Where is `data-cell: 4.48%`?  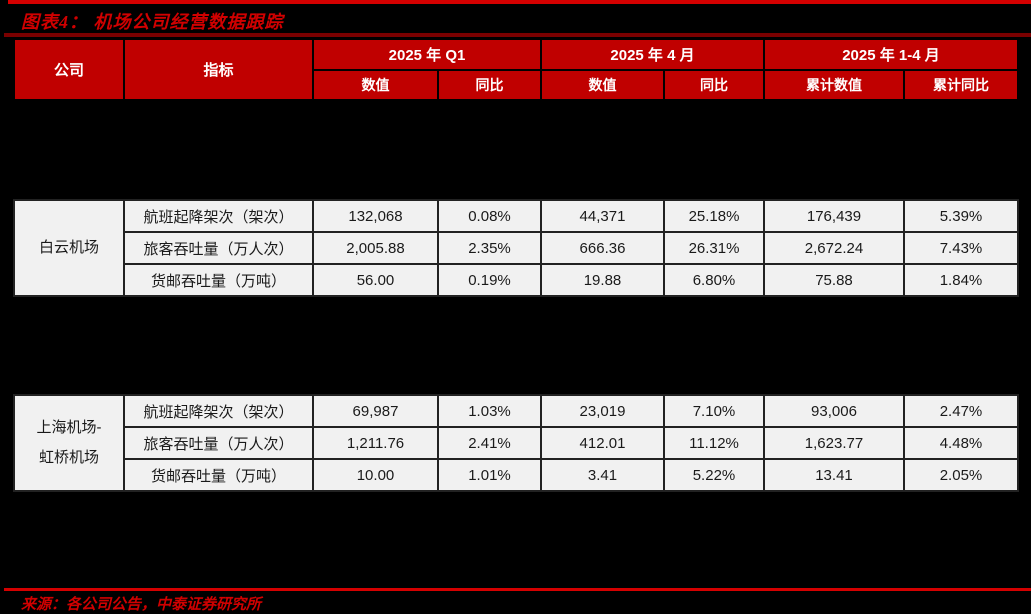
data-cell: 4.48% is located at coordinates (961, 443).